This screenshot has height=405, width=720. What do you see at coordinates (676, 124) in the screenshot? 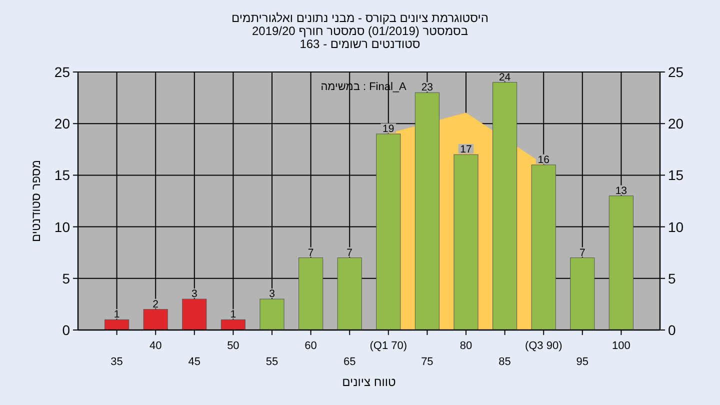
I see `y2-tick-label: 20` at bounding box center [676, 124].